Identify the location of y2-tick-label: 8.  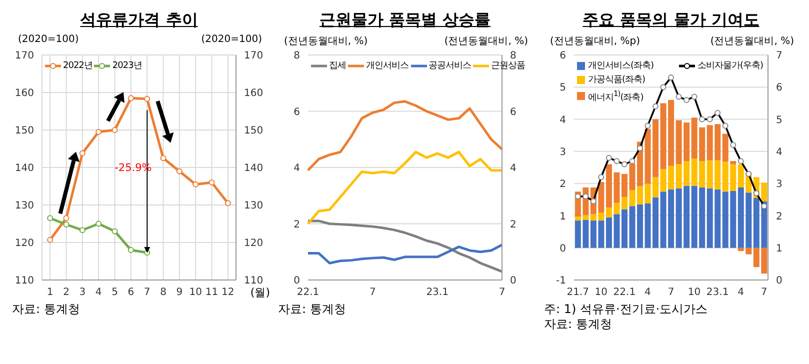
(513, 56).